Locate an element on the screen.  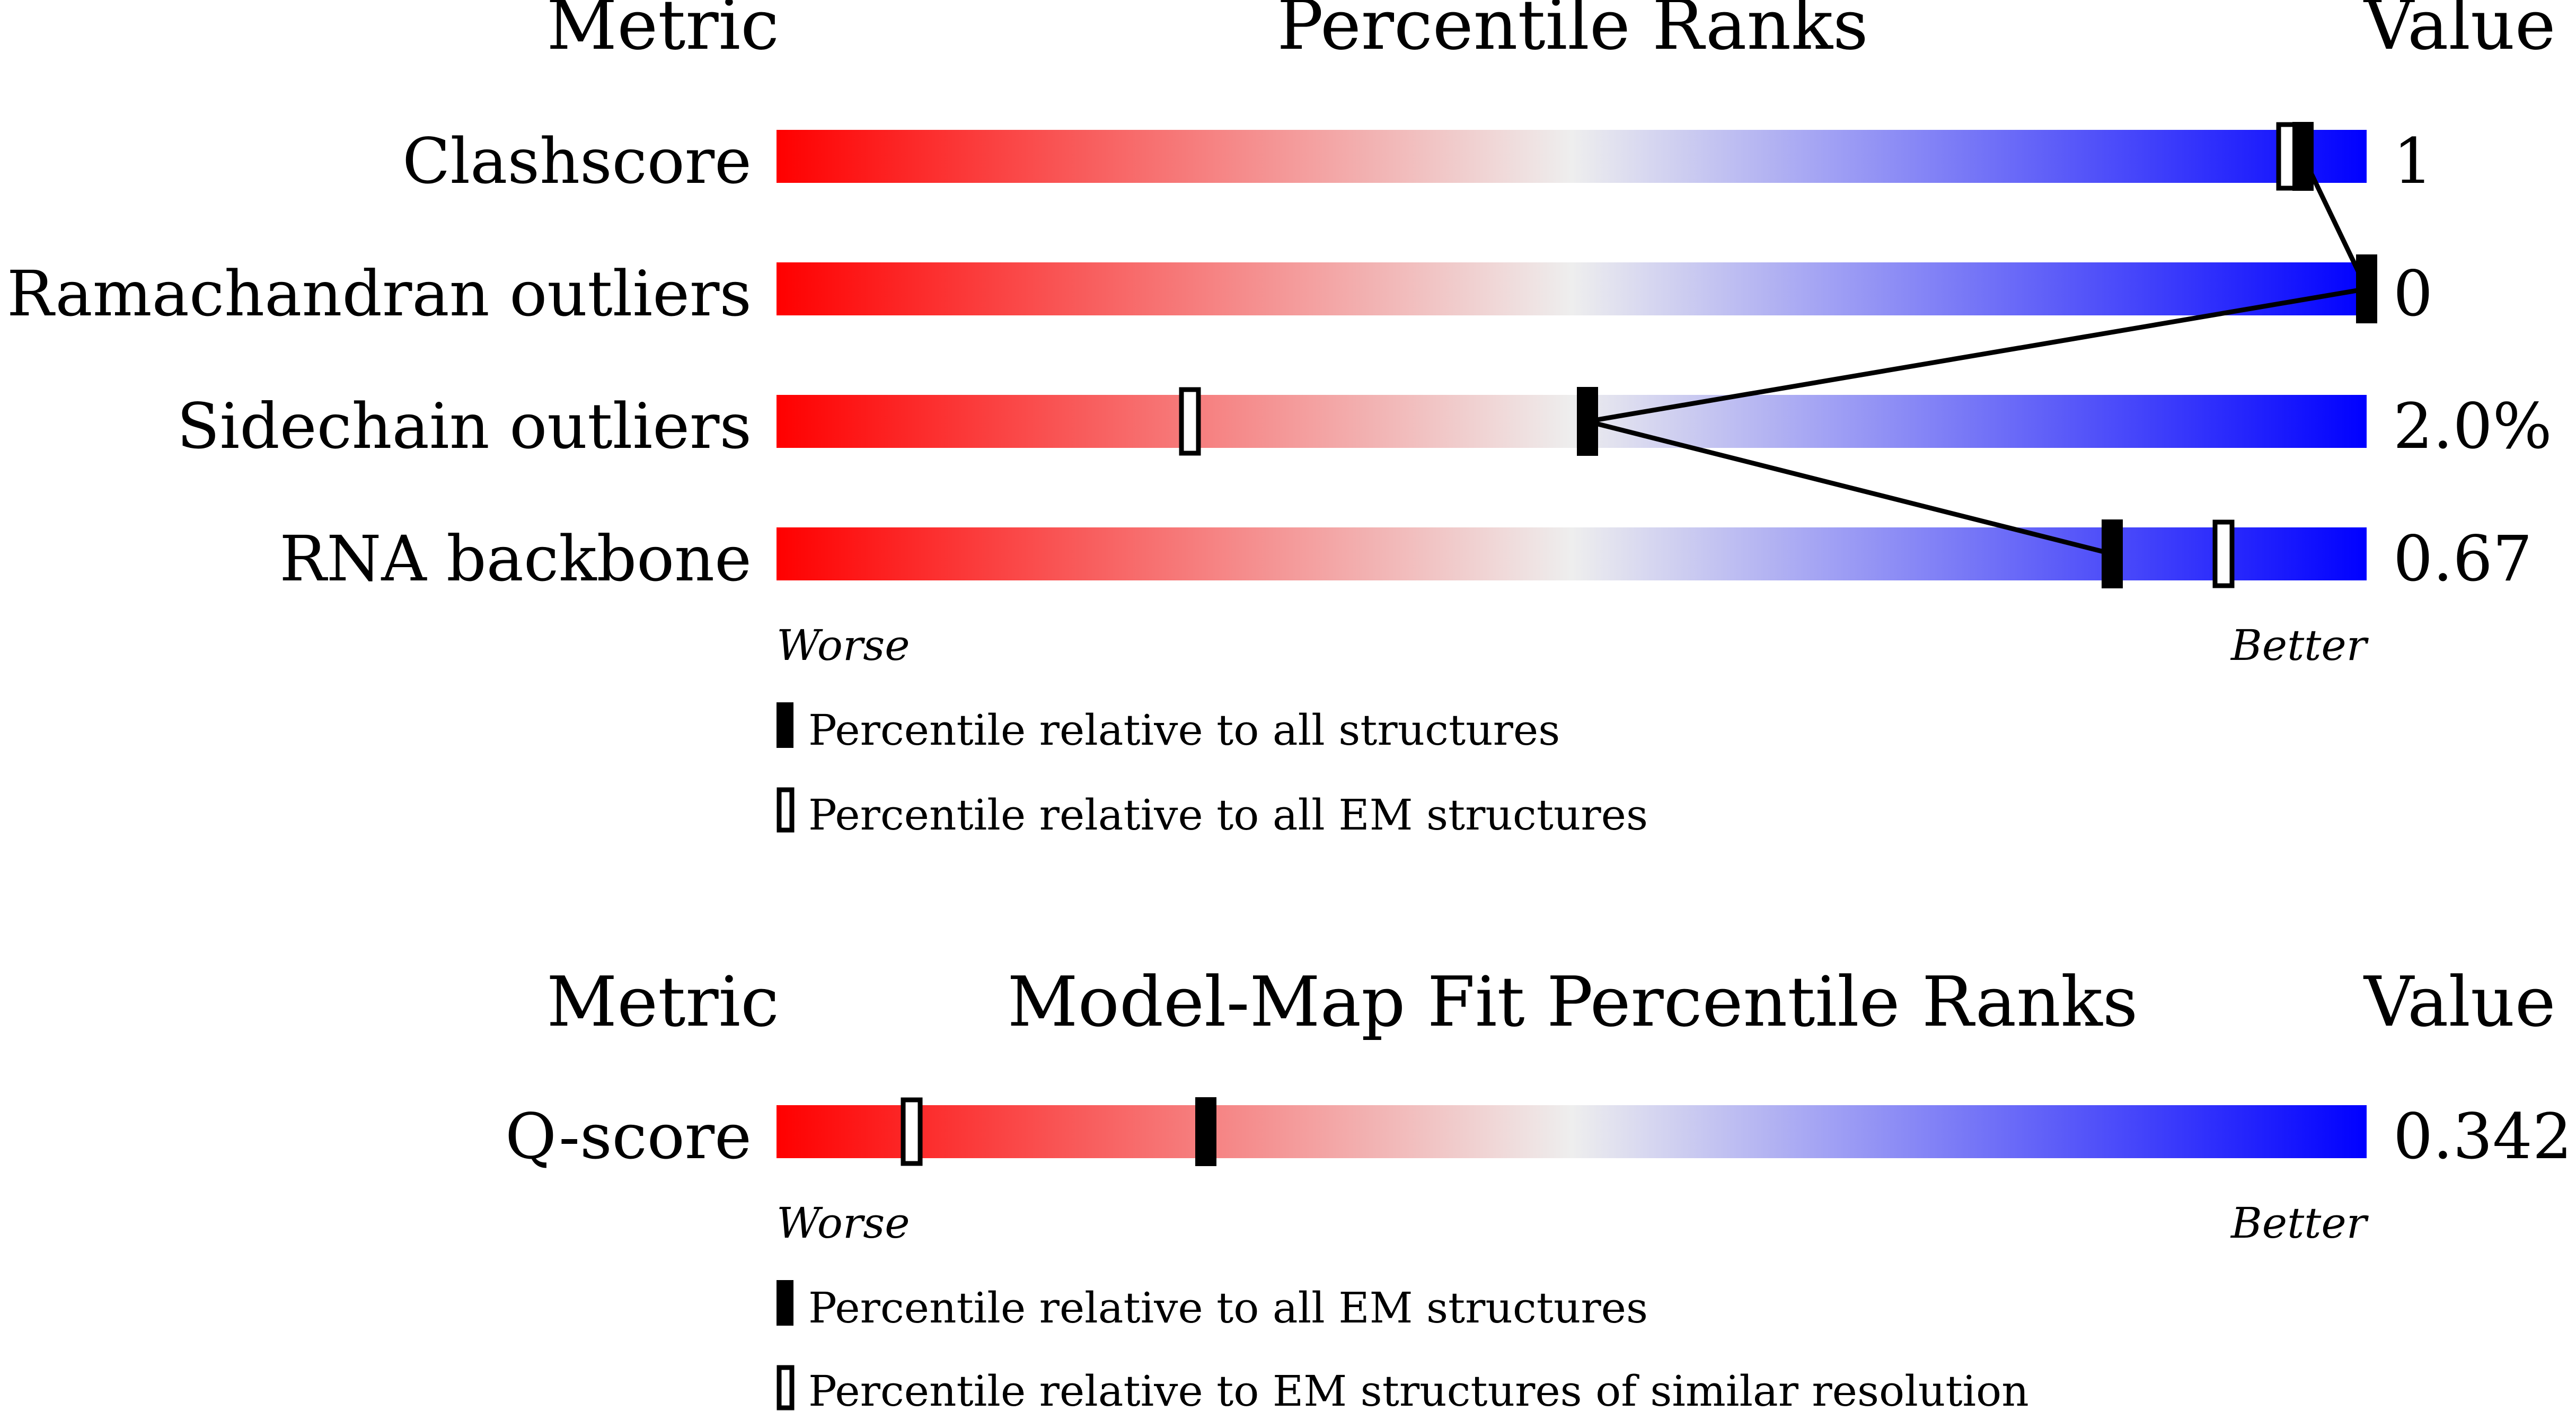
metric-label: RNA backbone is located at coordinates (515, 558).